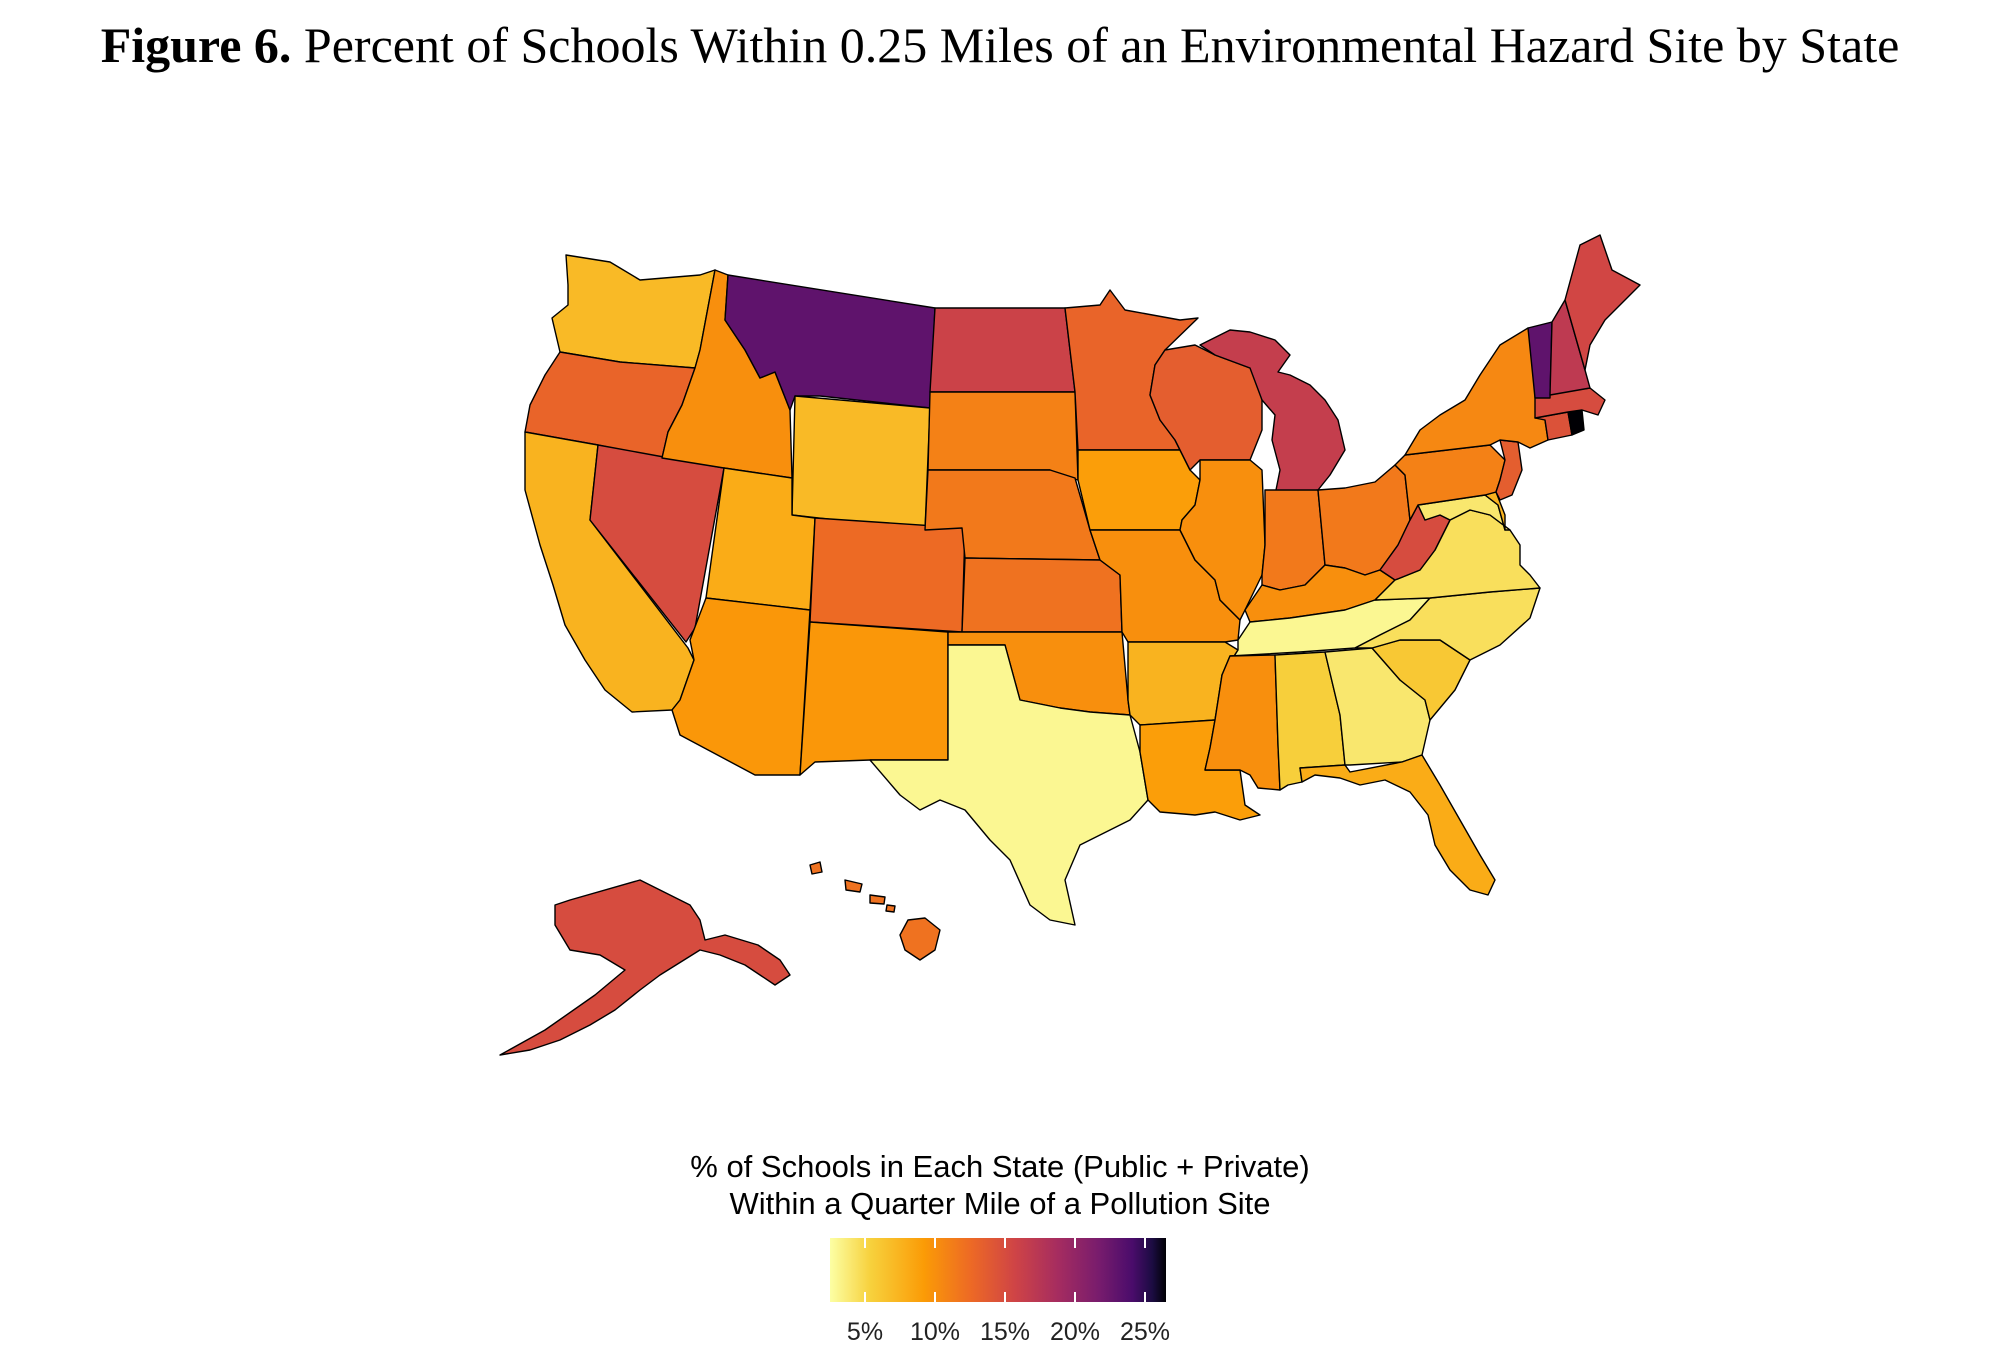  Describe the element at coordinates (1005, 1270) in the screenshot. I see `colorbar-ticks` at that location.